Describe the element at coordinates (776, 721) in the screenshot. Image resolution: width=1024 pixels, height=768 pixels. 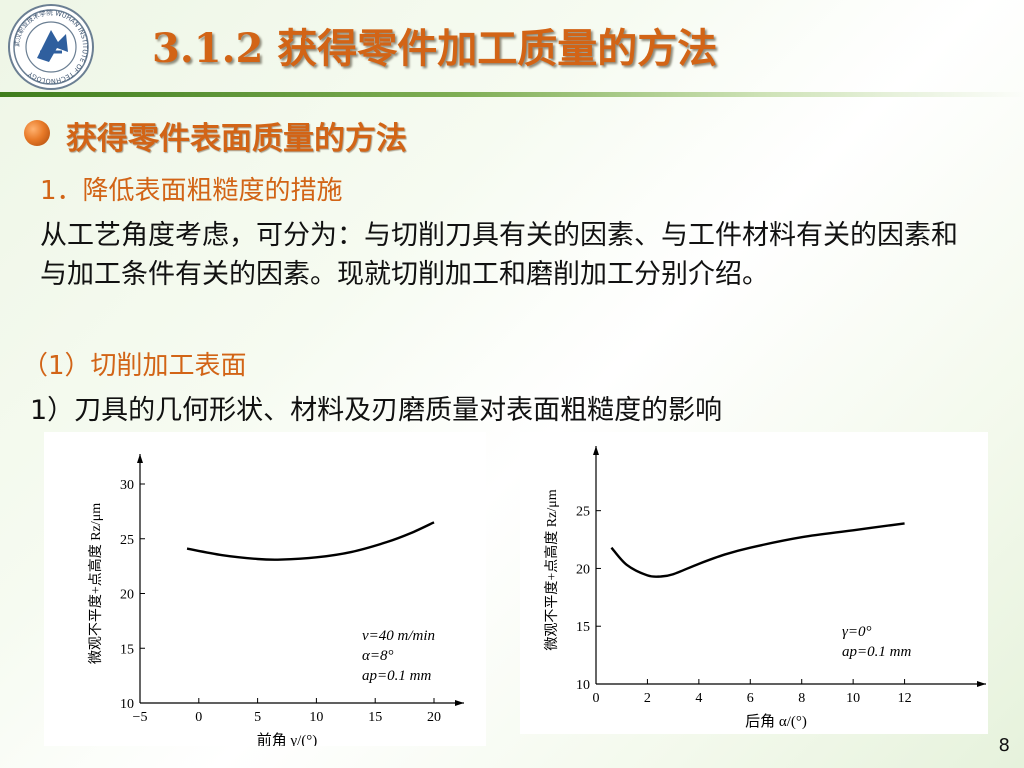
I see `x-axis-label: 后角 α/(°)` at that location.